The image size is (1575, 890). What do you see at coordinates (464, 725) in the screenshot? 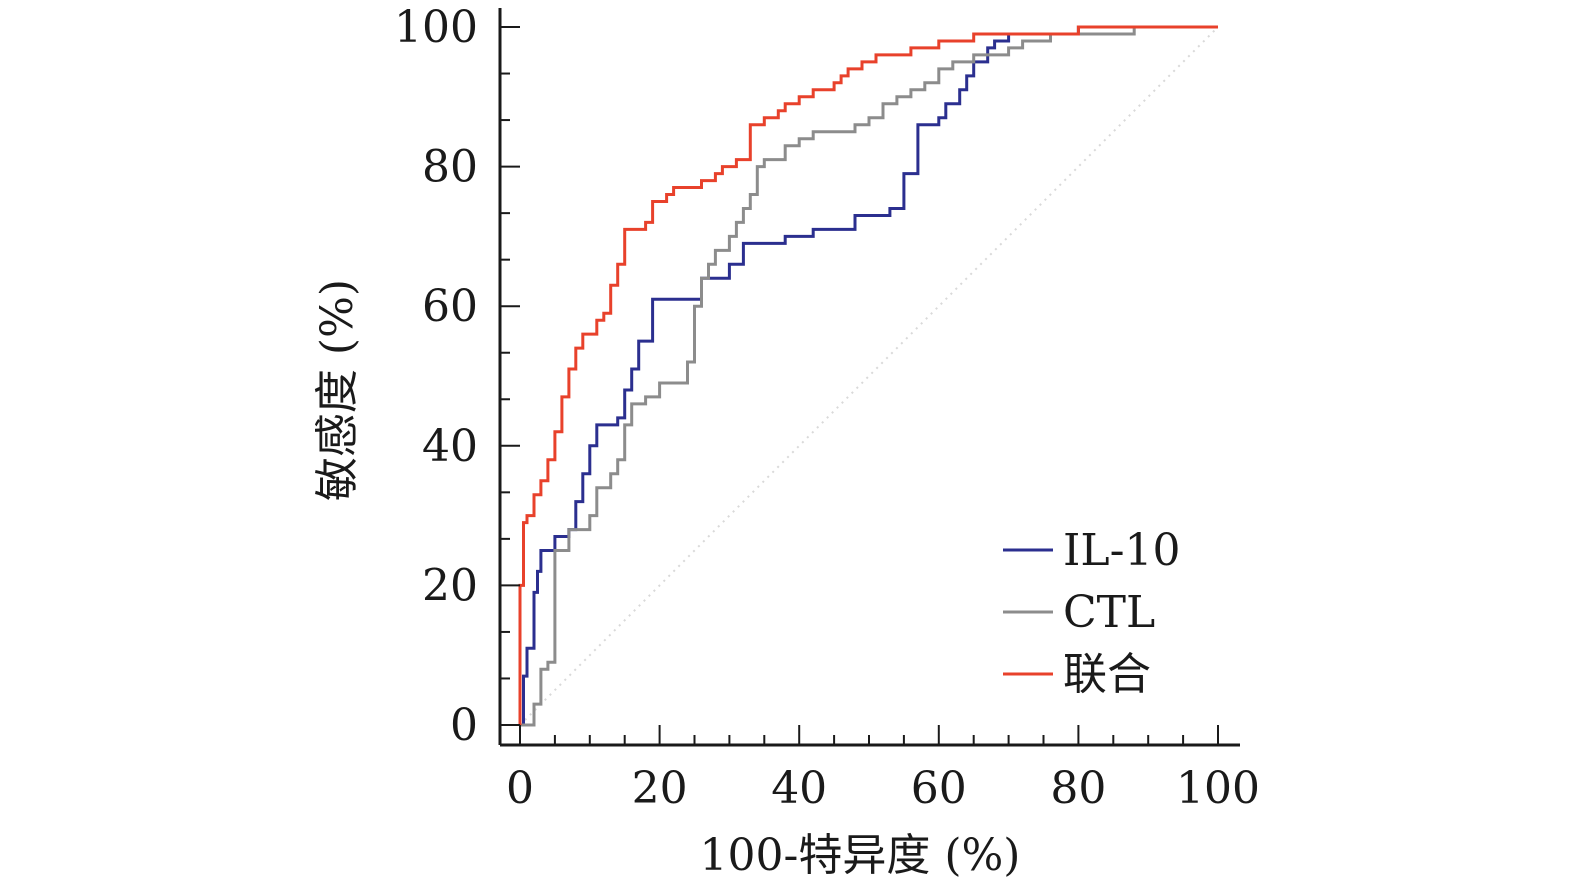
I see `y-tick-label: 0` at bounding box center [464, 725].